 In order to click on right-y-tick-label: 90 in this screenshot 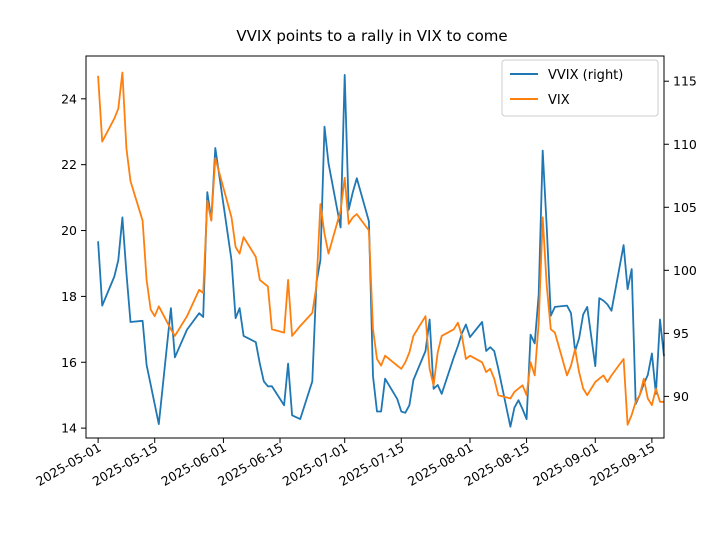, I will do `click(681, 396)`.